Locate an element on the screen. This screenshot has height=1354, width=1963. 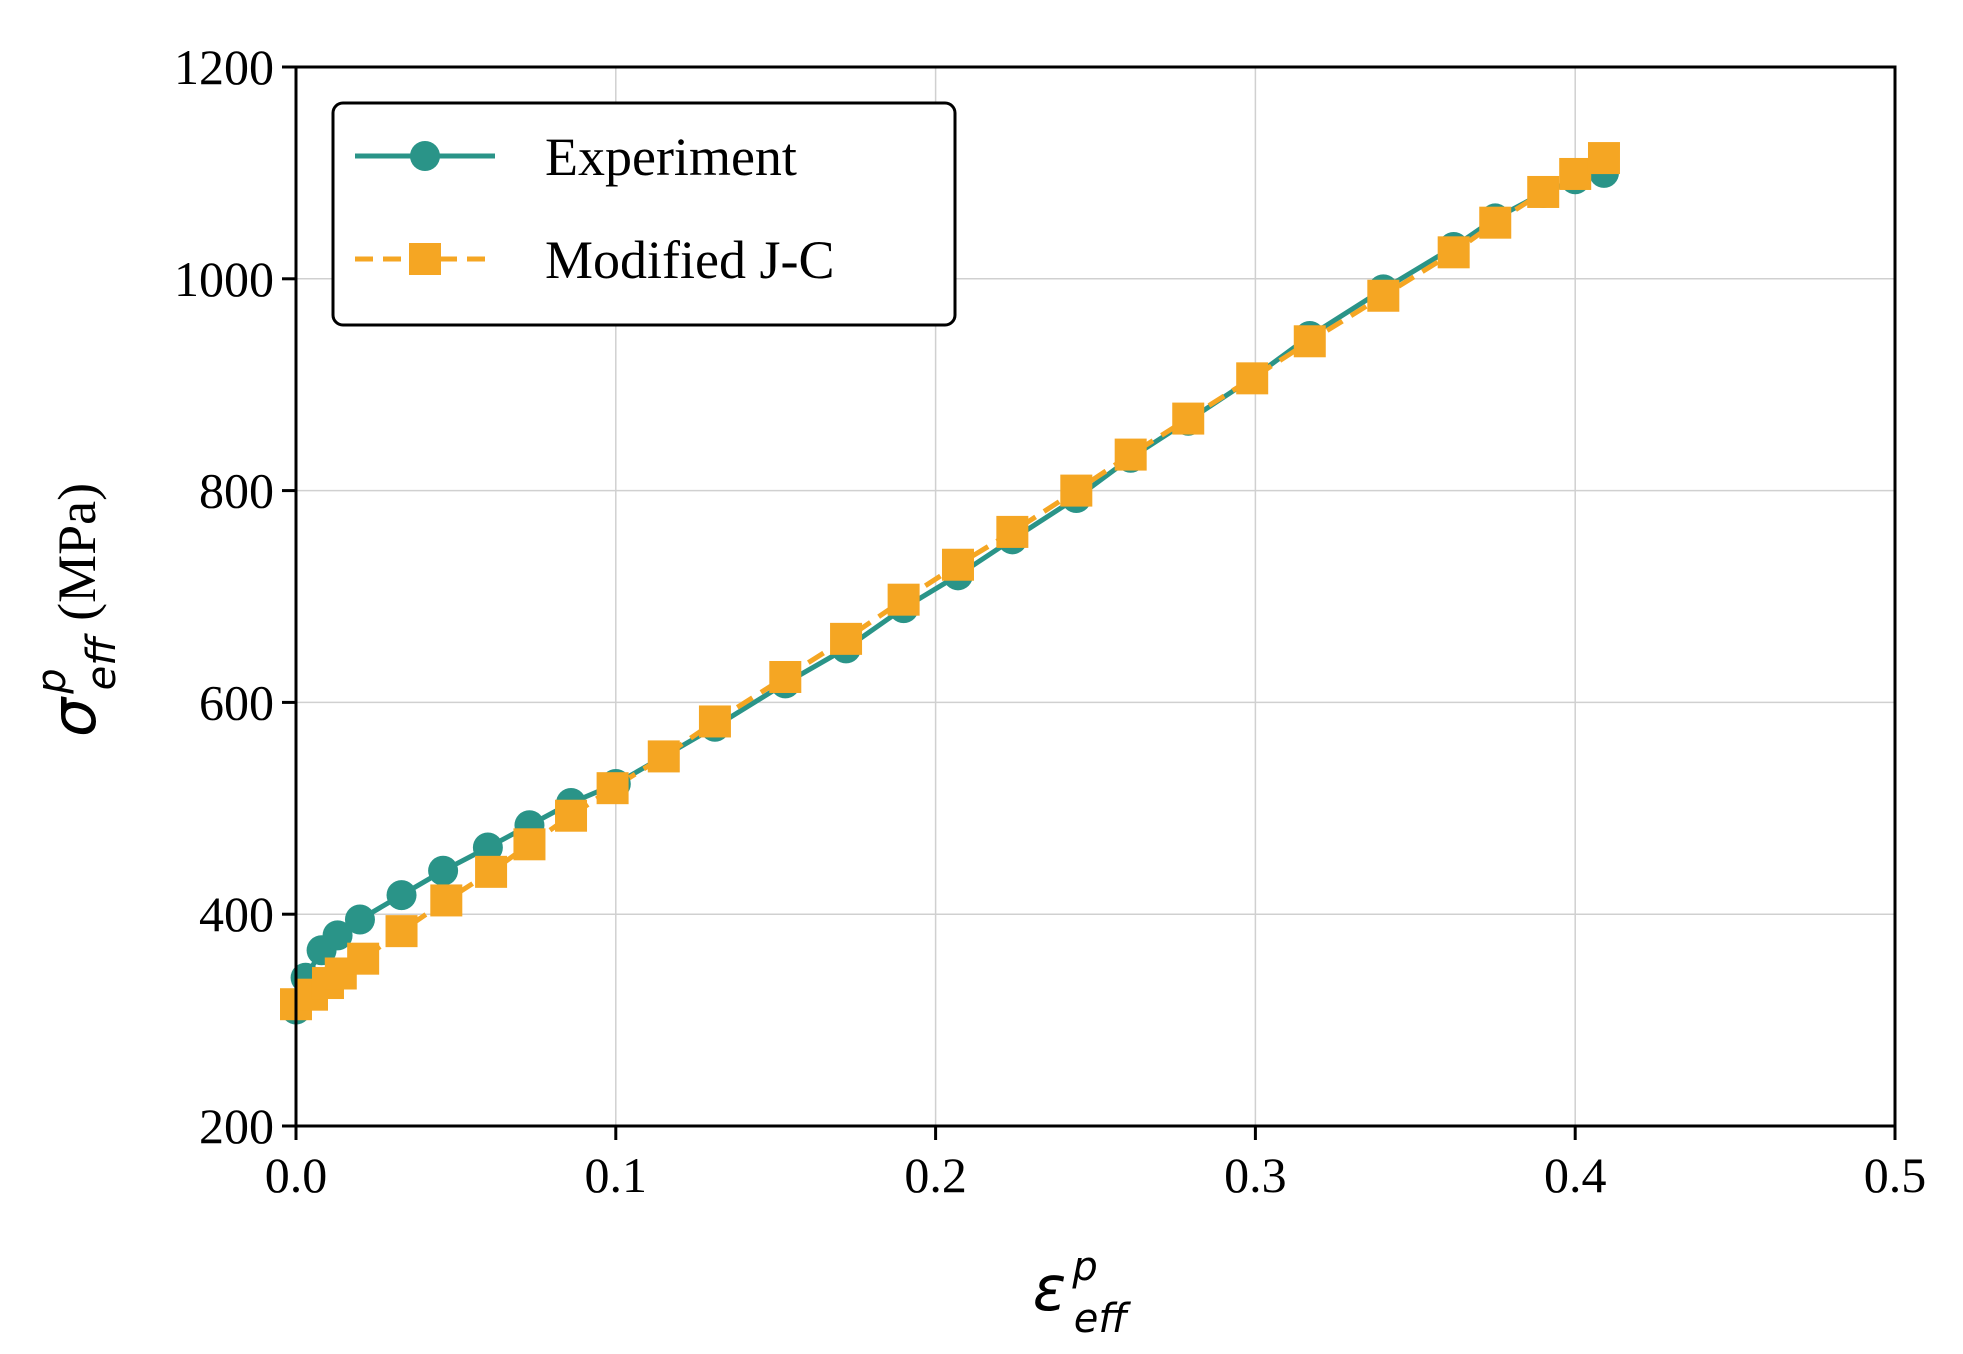
y-axis-subscript: eff is located at coordinates (102, 662).